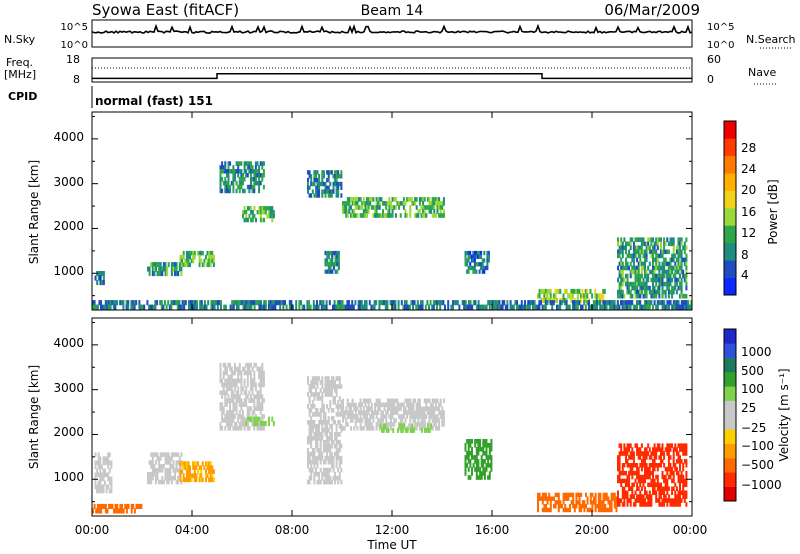  I want to click on colorbar-swatch, so click(730, 164).